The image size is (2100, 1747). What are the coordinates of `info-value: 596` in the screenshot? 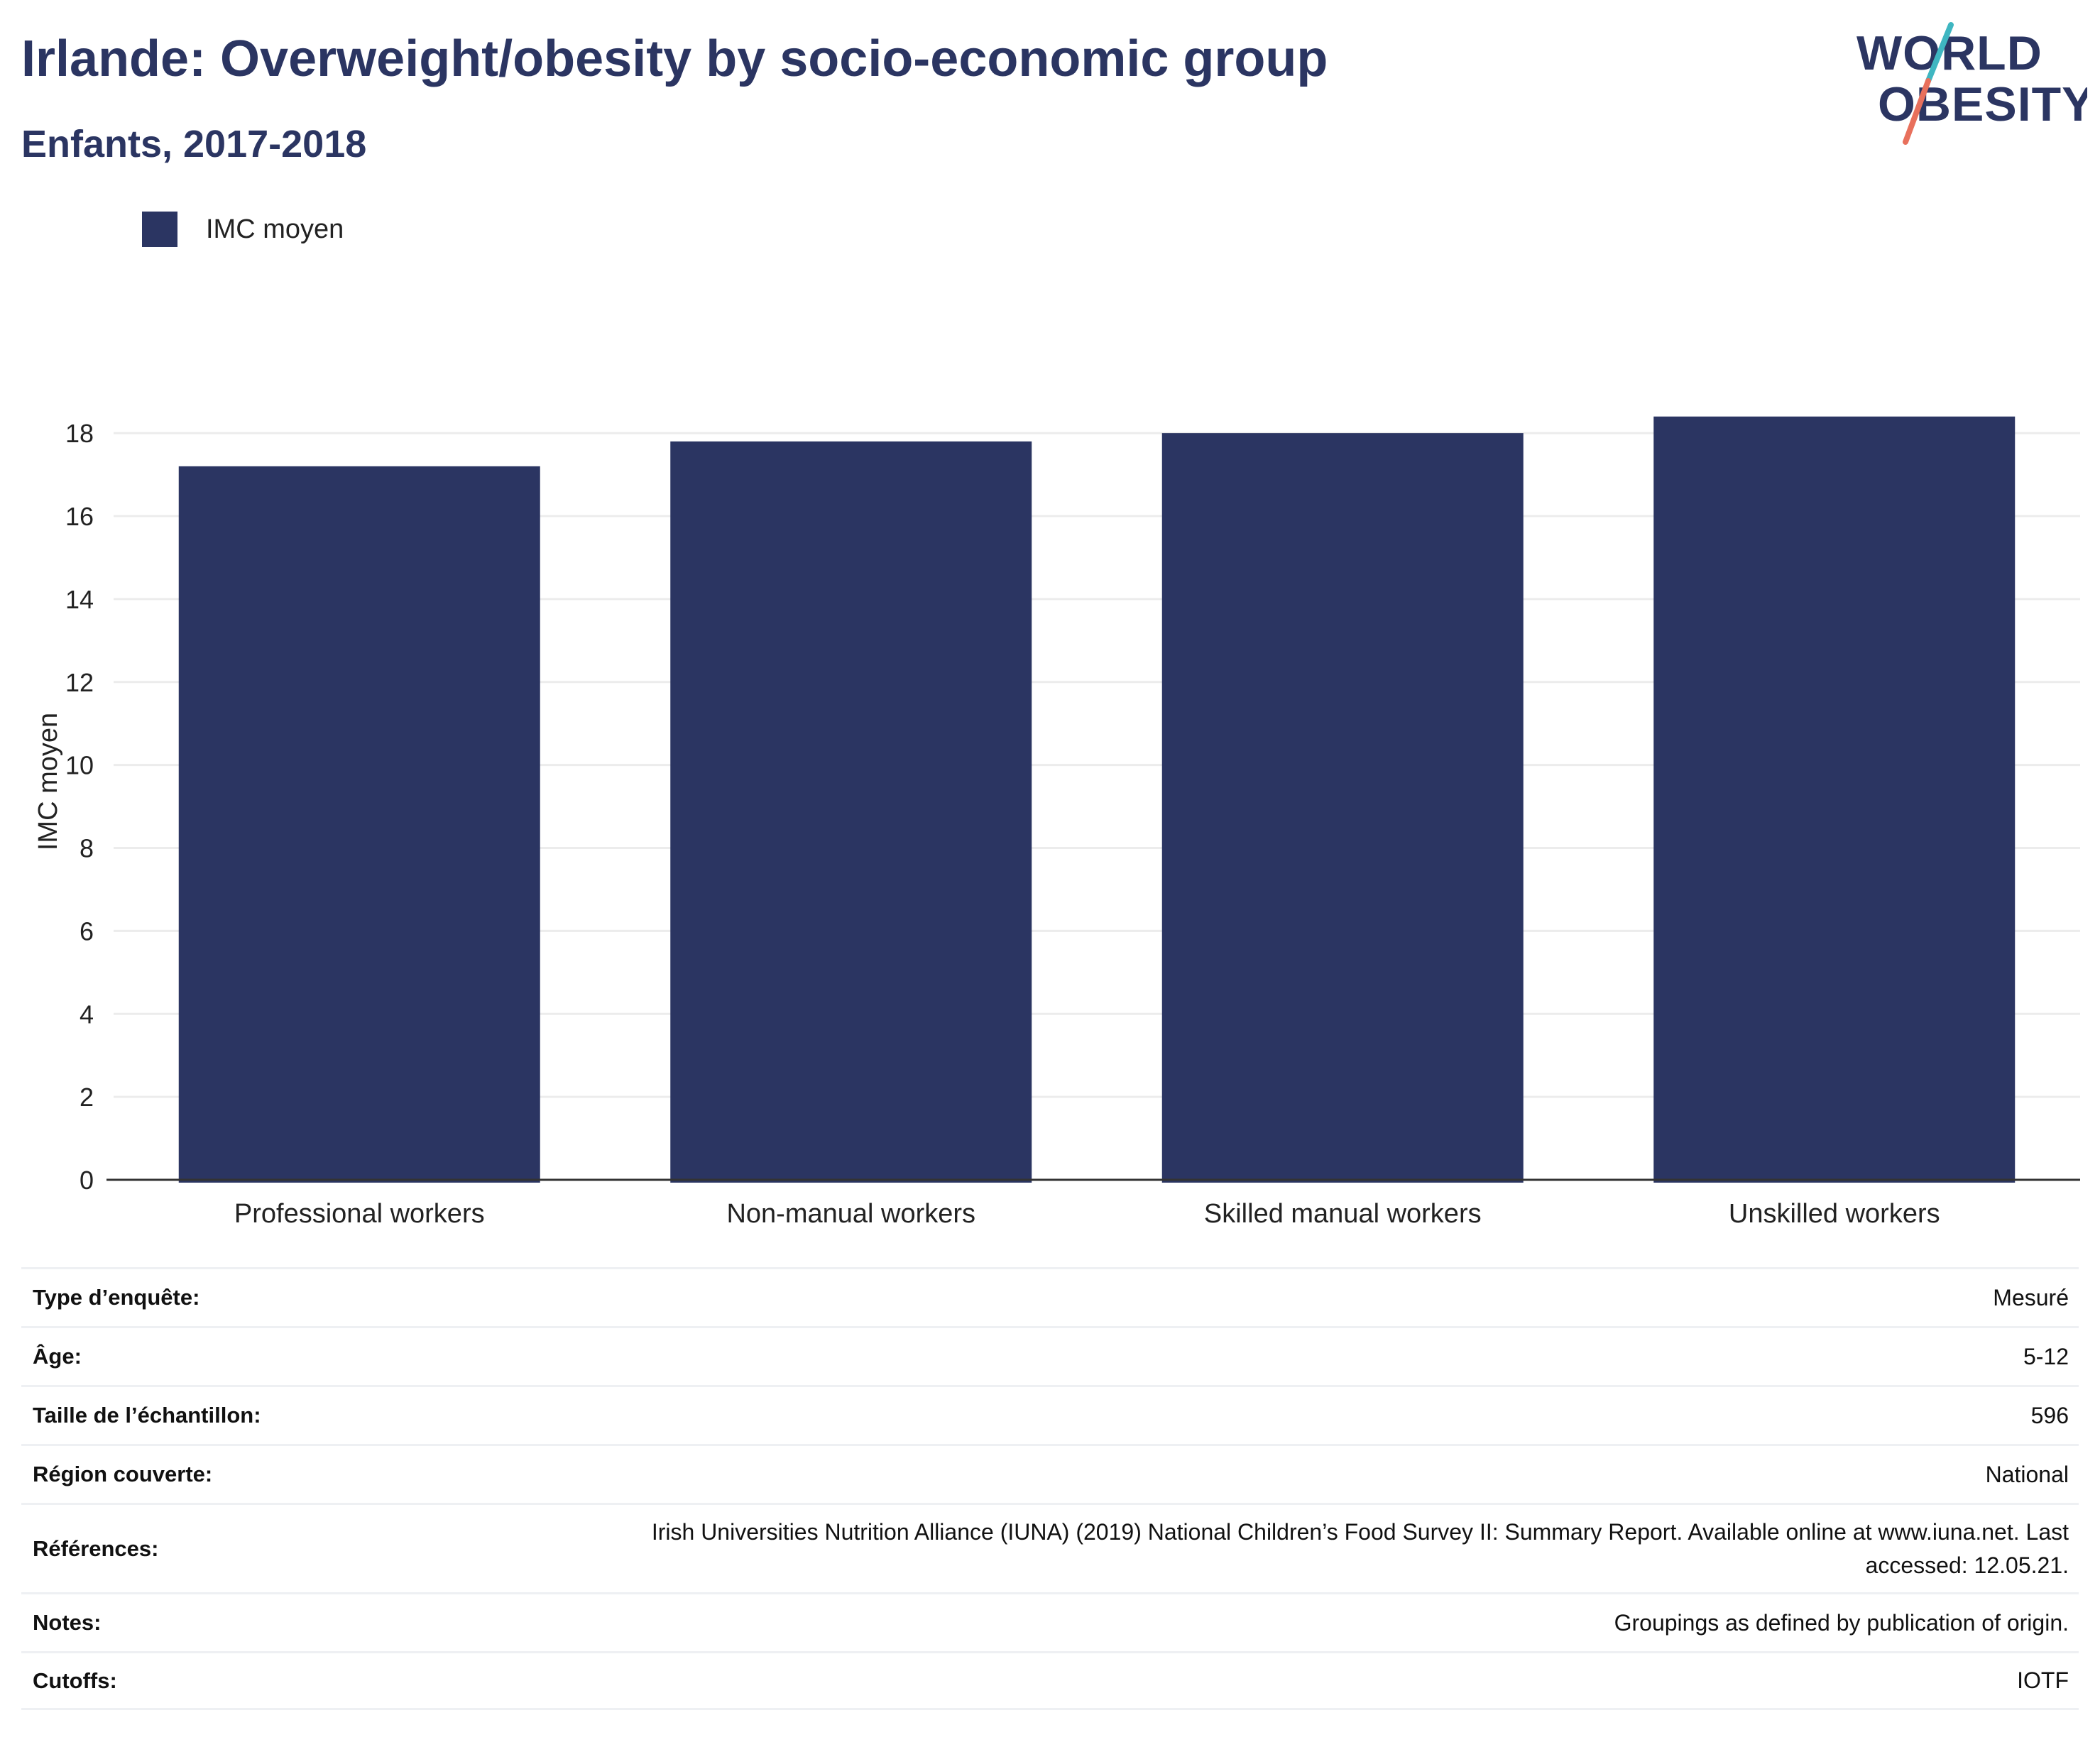 It's located at (2049, 1415).